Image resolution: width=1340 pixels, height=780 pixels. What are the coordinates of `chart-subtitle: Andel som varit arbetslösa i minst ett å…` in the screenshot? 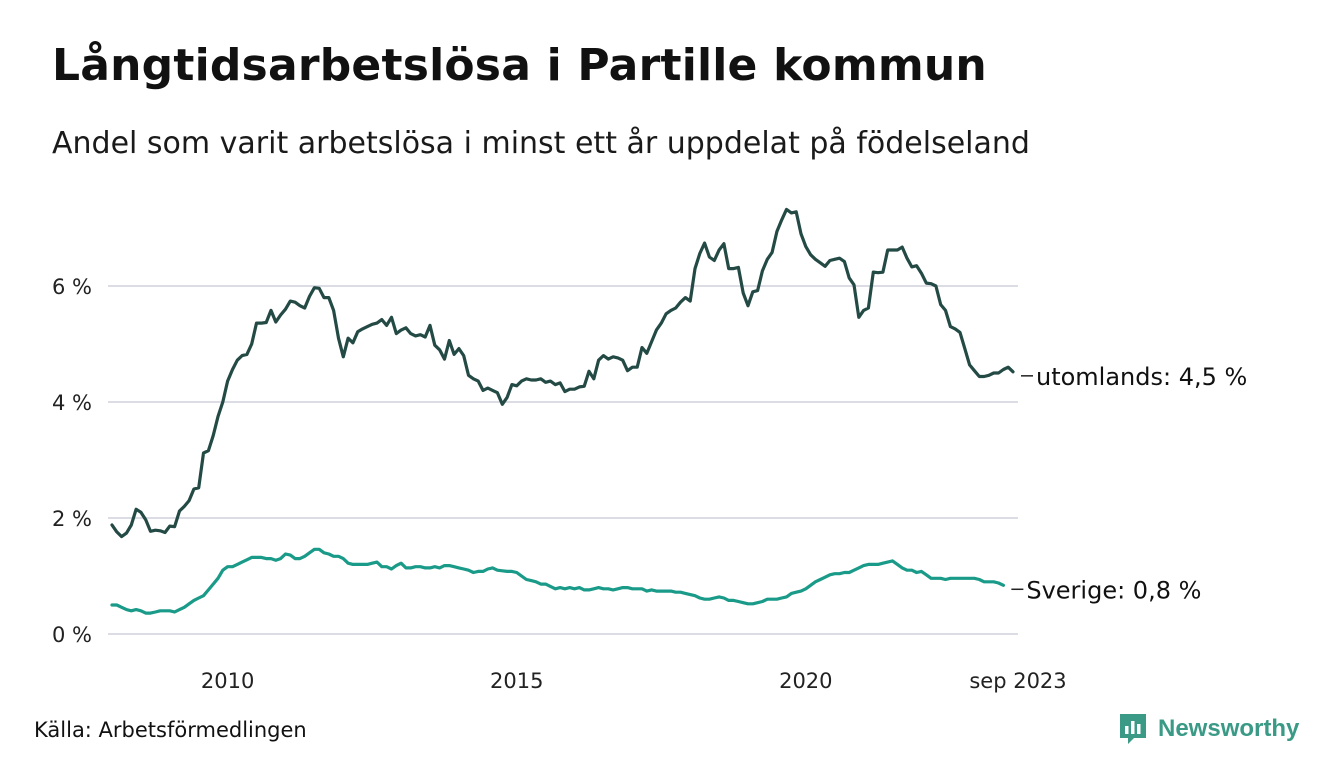 It's located at (541, 143).